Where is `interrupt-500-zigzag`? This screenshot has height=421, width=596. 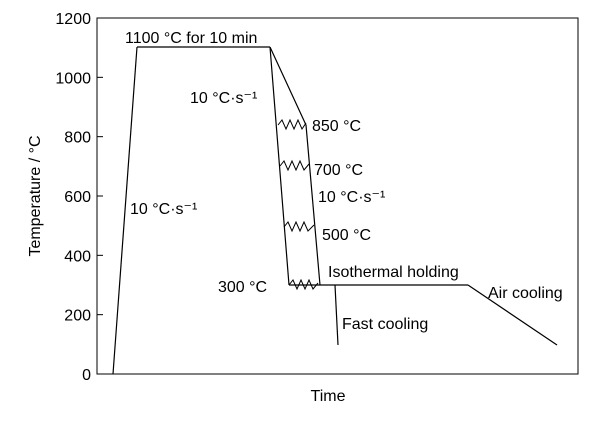
interrupt-500-zigzag is located at coordinates (299, 226).